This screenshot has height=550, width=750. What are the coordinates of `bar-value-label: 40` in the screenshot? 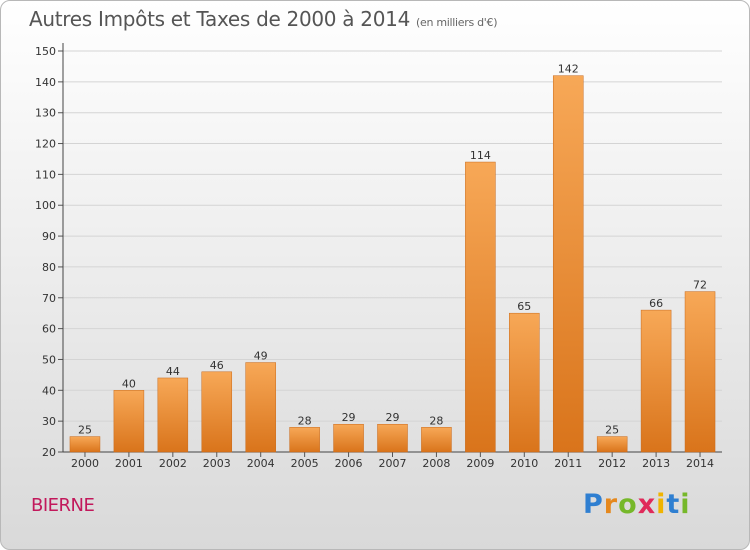 It's located at (129, 383).